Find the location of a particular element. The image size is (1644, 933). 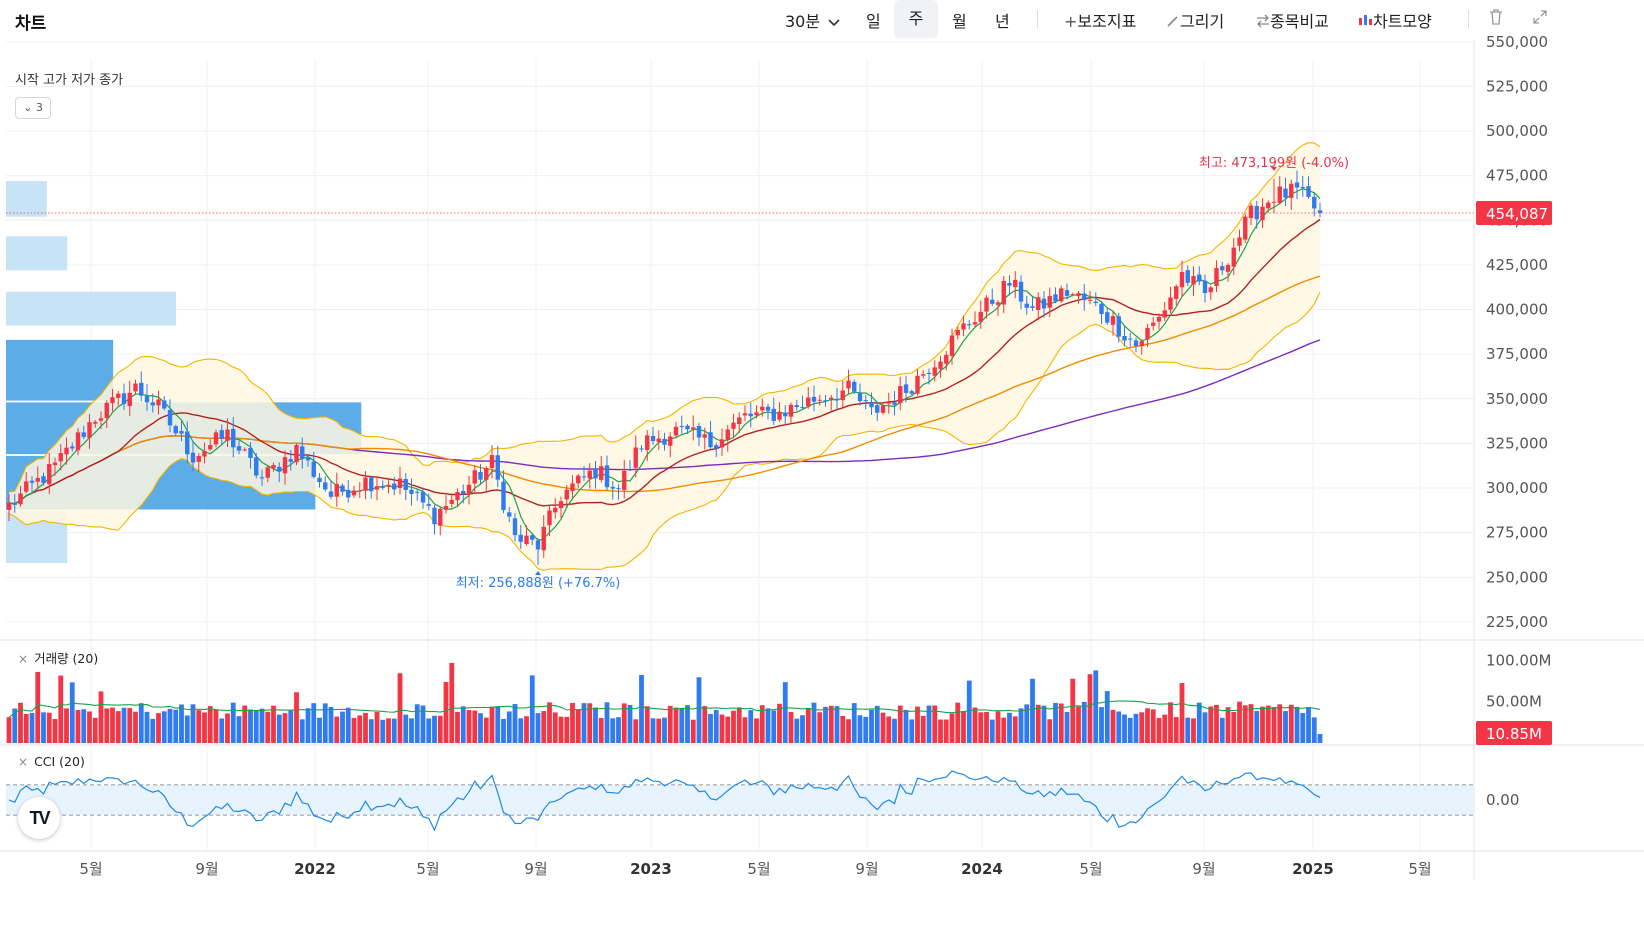

cci-plot is located at coordinates (740, 801).